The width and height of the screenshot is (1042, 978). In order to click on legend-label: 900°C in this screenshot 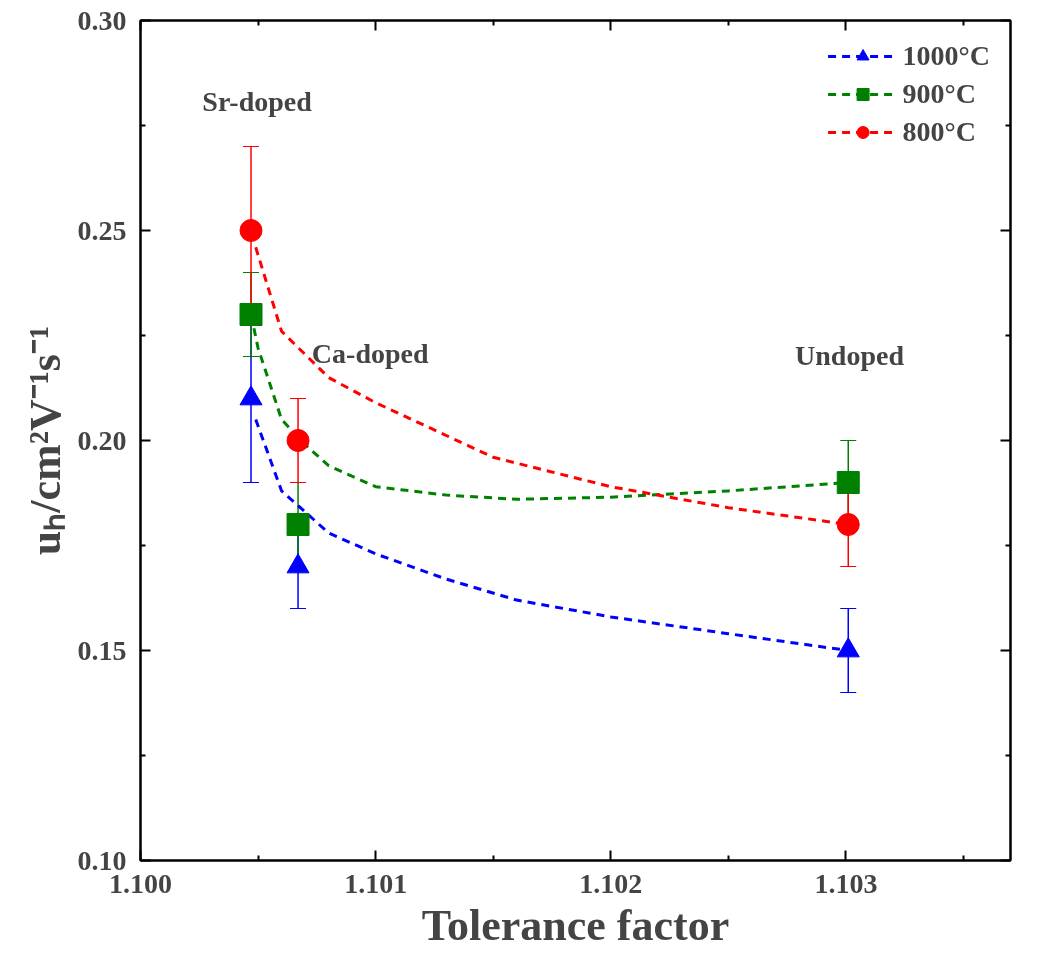, I will do `click(939, 94)`.